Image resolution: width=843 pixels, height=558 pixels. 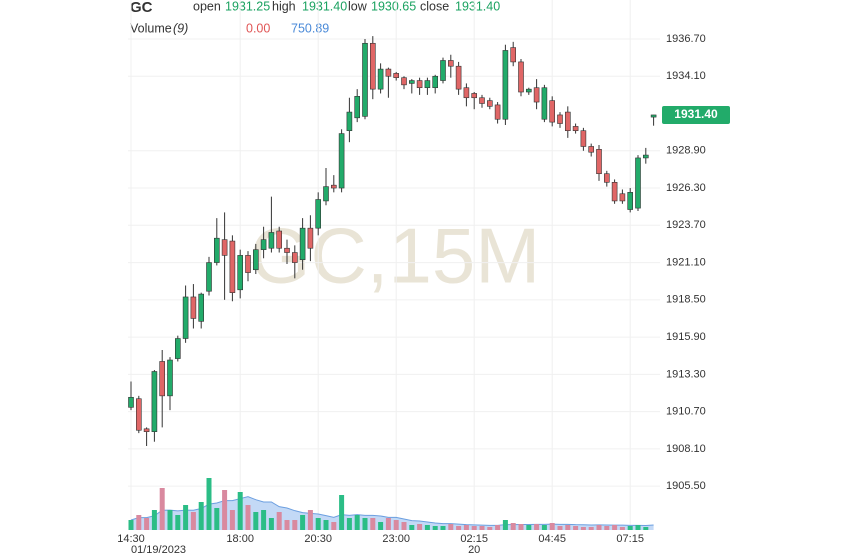 I want to click on last-price-label: 1931.40, so click(x=696, y=114).